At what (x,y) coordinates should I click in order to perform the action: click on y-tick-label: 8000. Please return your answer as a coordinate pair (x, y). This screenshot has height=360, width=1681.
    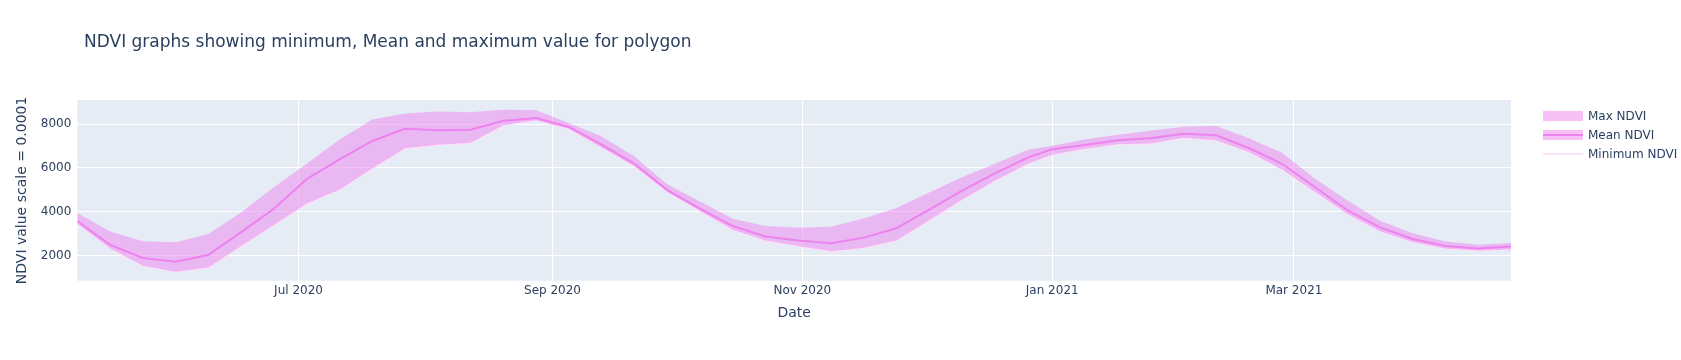
    Looking at the image, I should click on (56, 123).